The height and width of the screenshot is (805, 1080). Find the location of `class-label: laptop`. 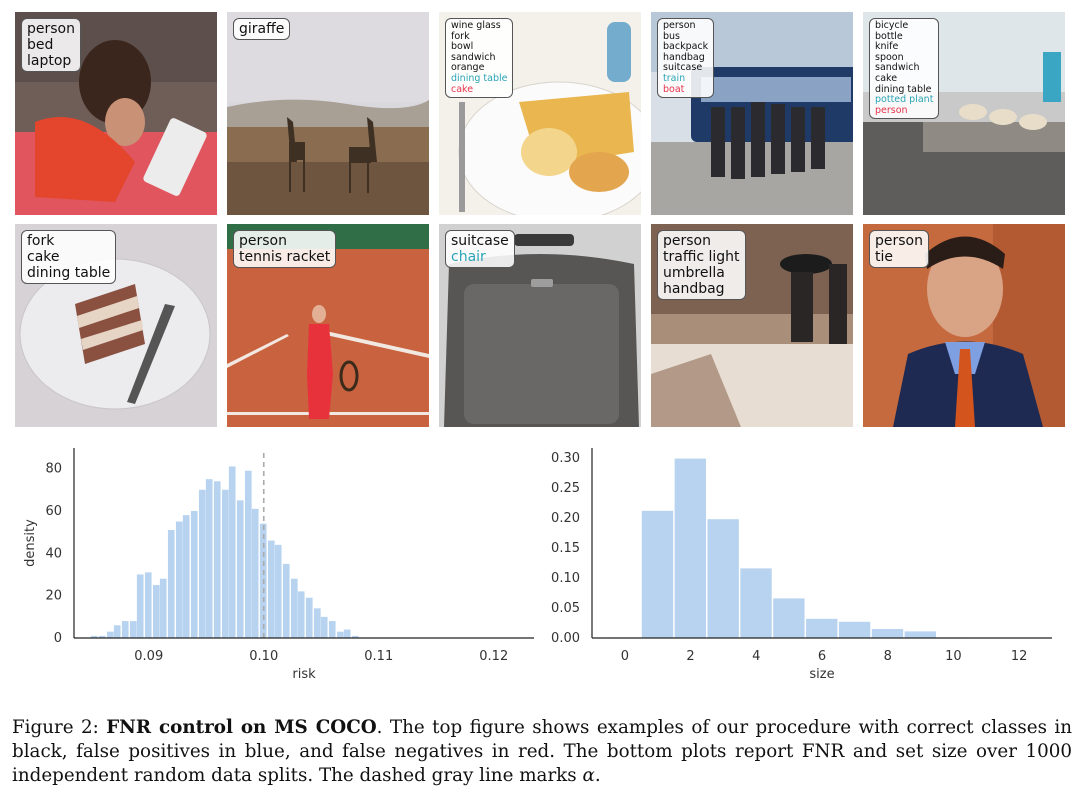

class-label: laptop is located at coordinates (49, 61).